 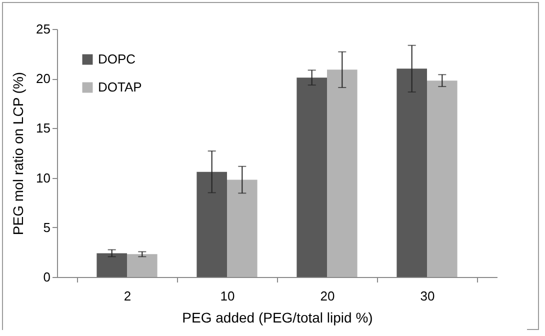 I want to click on x-axis-title: PEG added (PEG/total lipid %), so click(x=277, y=318).